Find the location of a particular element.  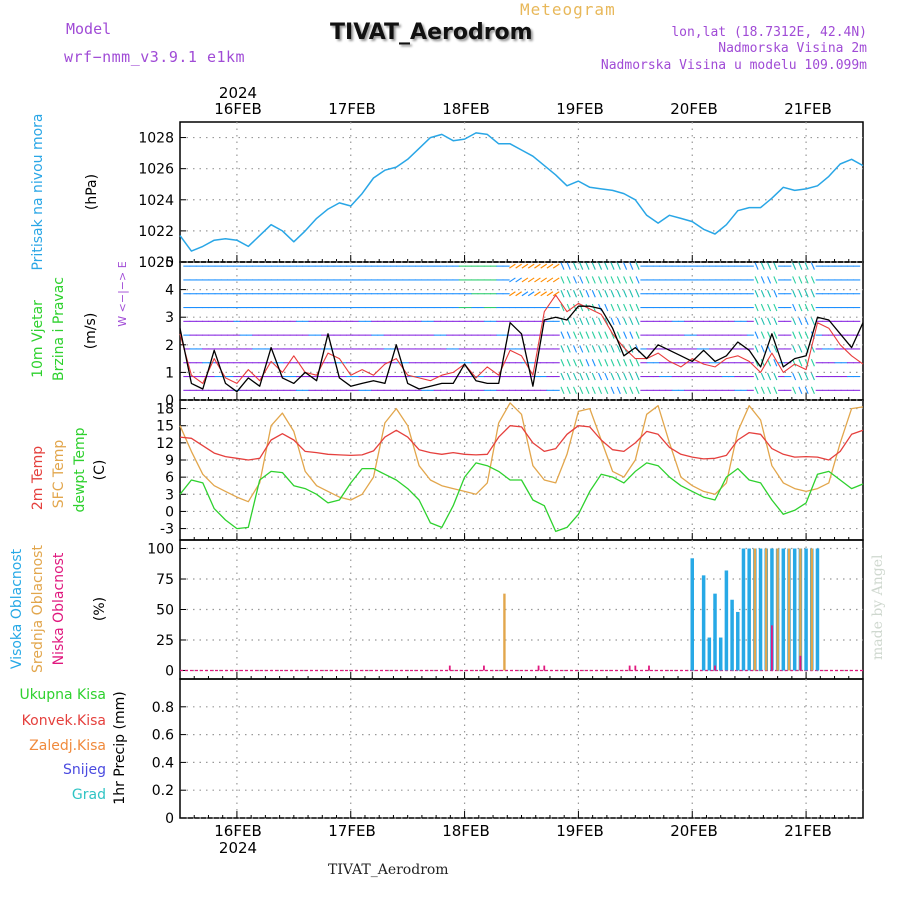

wind-speed-line is located at coordinates (521, 349).